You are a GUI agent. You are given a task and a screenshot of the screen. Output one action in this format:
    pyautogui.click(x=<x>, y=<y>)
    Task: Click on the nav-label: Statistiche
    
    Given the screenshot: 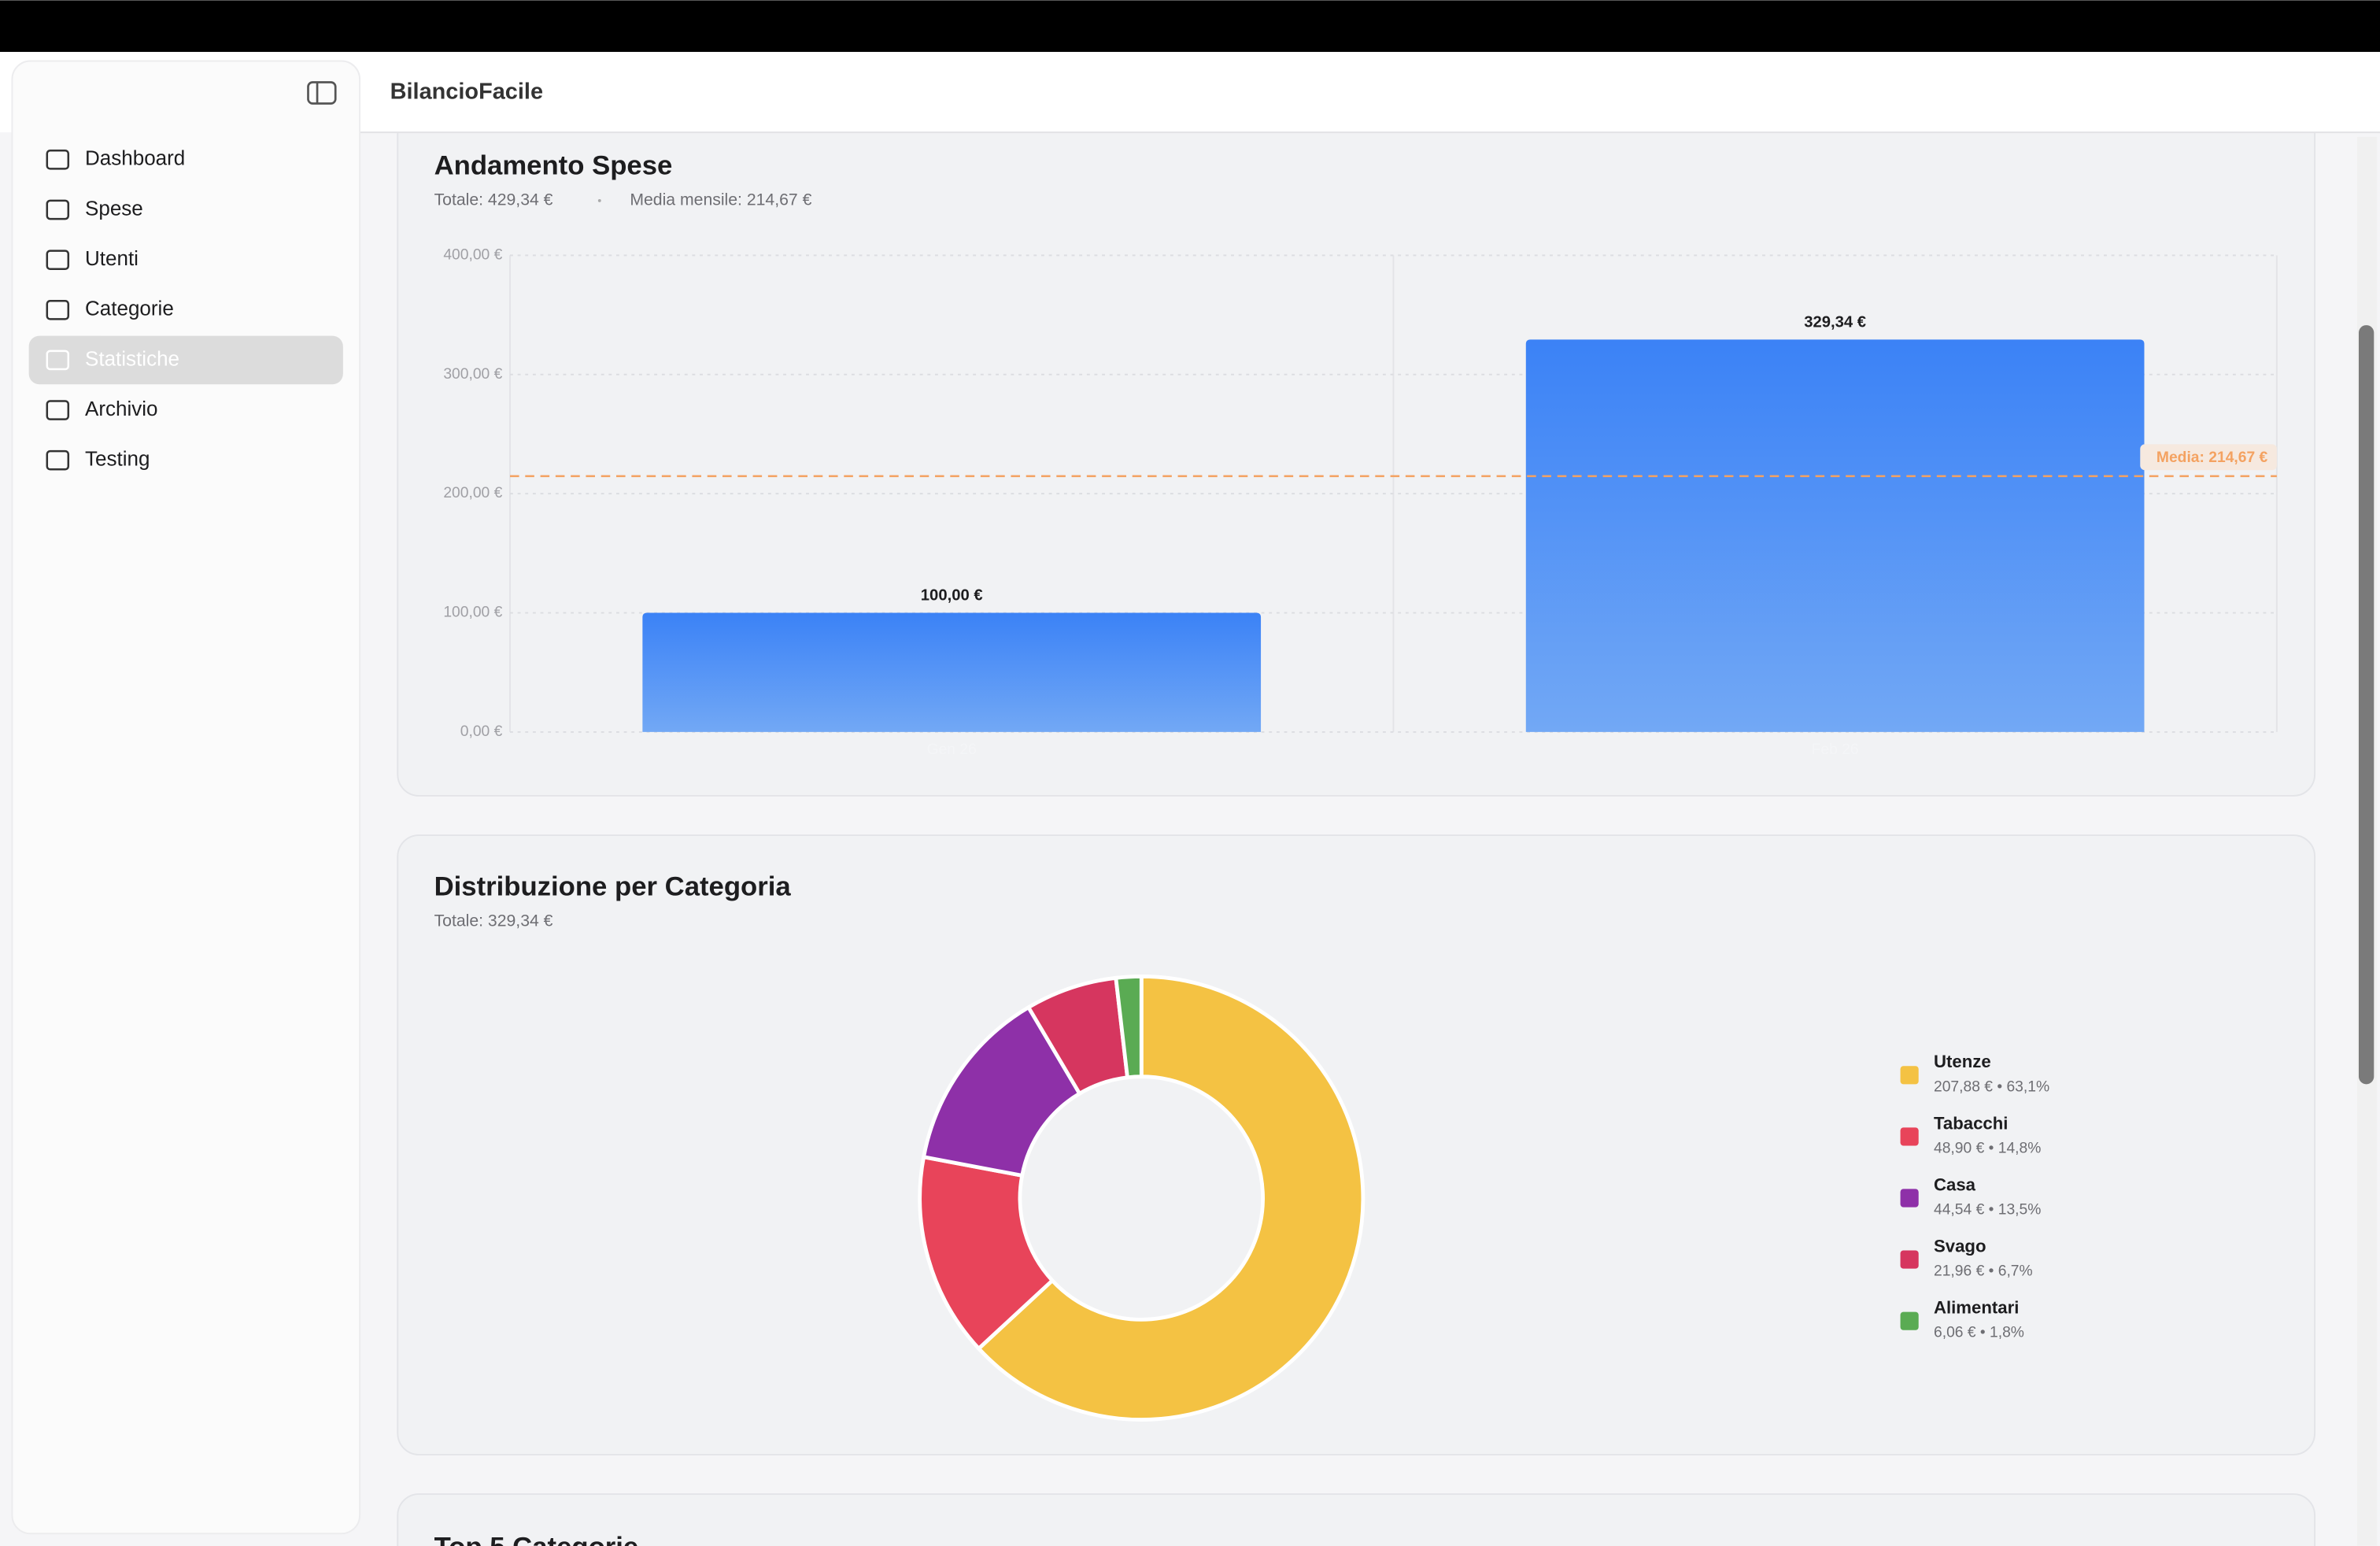 What is the action you would take?
    pyautogui.click(x=132, y=358)
    